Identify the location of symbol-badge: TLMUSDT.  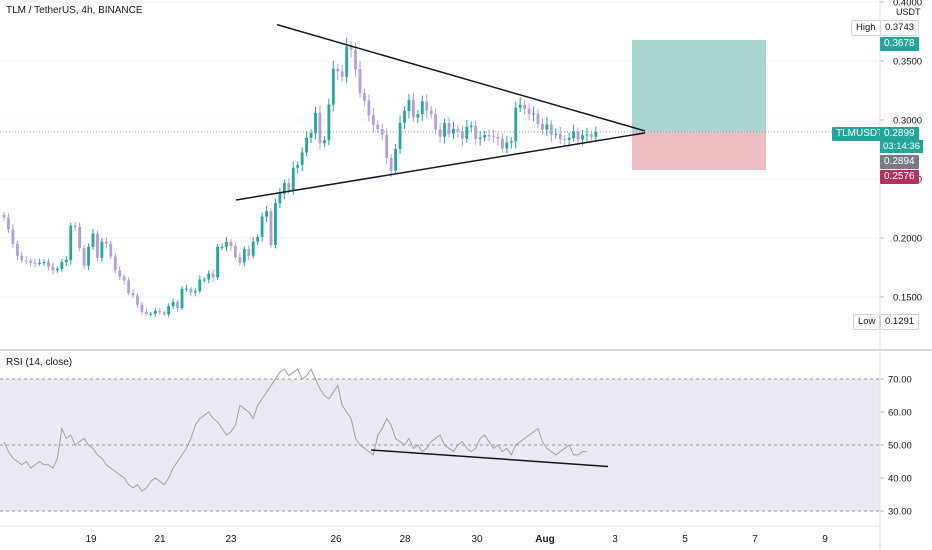
(860, 134).